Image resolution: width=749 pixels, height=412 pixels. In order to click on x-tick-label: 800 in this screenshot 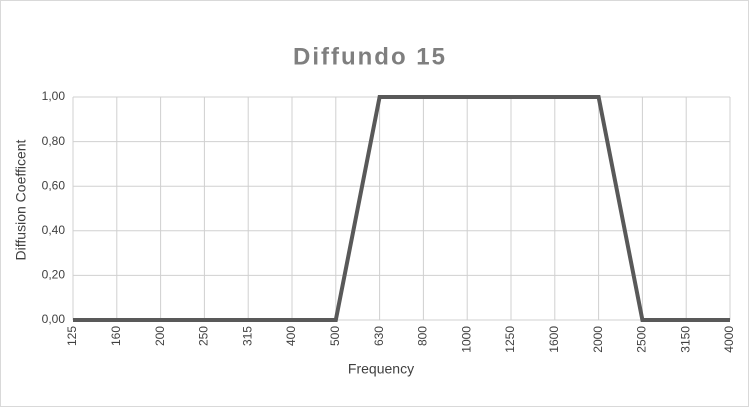, I will do `click(423, 336)`.